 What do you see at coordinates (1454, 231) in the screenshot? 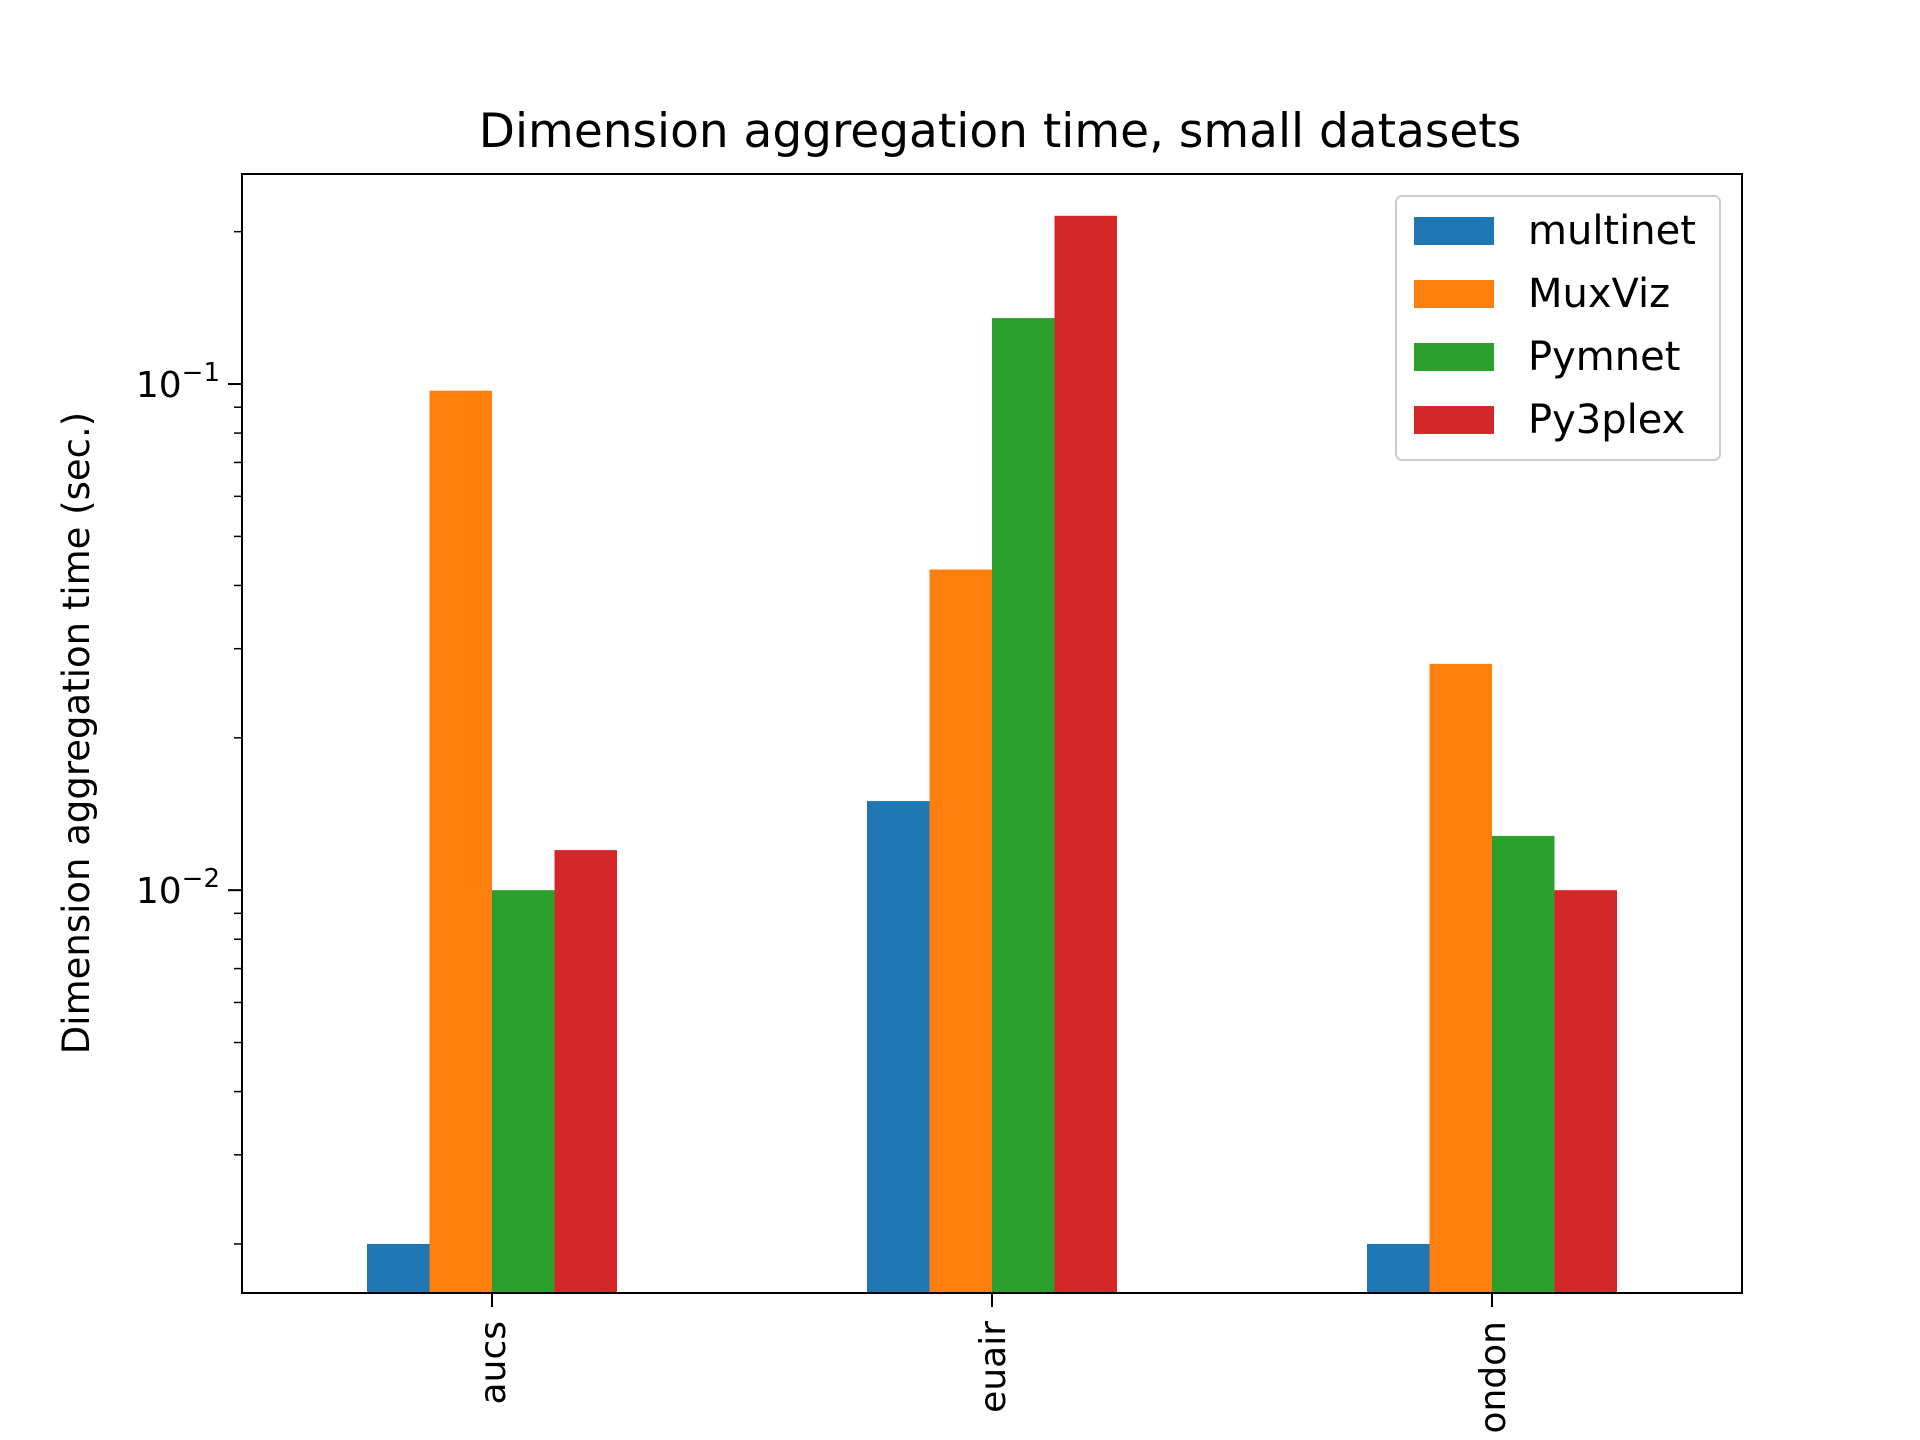
I see `legend-swatch-multinet` at bounding box center [1454, 231].